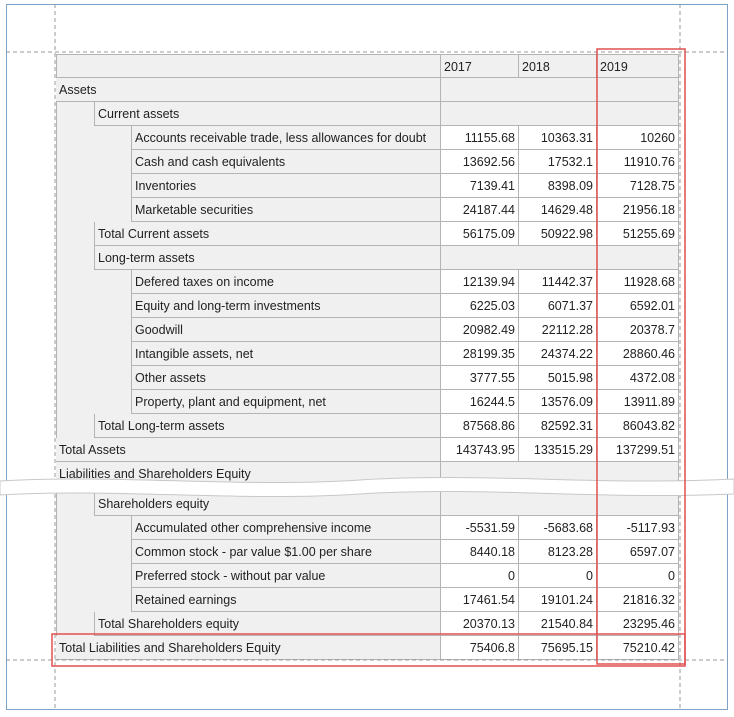 Image resolution: width=734 pixels, height=717 pixels. I want to click on value-cell: 87568.86, so click(480, 426).